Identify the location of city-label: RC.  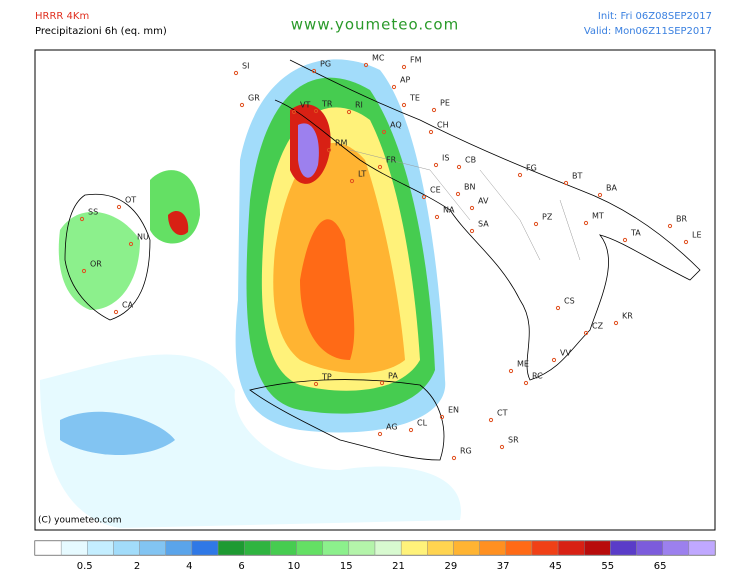
(537, 376).